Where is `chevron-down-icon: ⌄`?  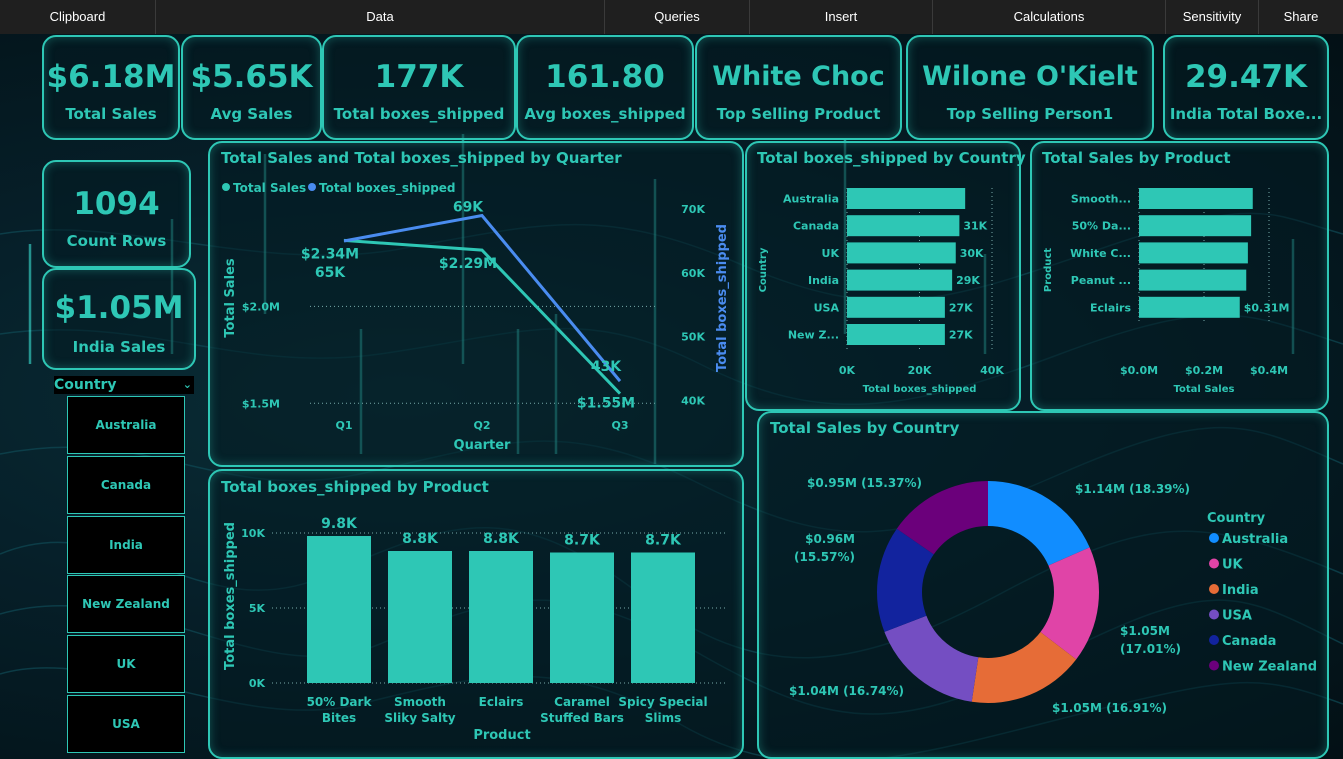 chevron-down-icon: ⌄ is located at coordinates (187, 384).